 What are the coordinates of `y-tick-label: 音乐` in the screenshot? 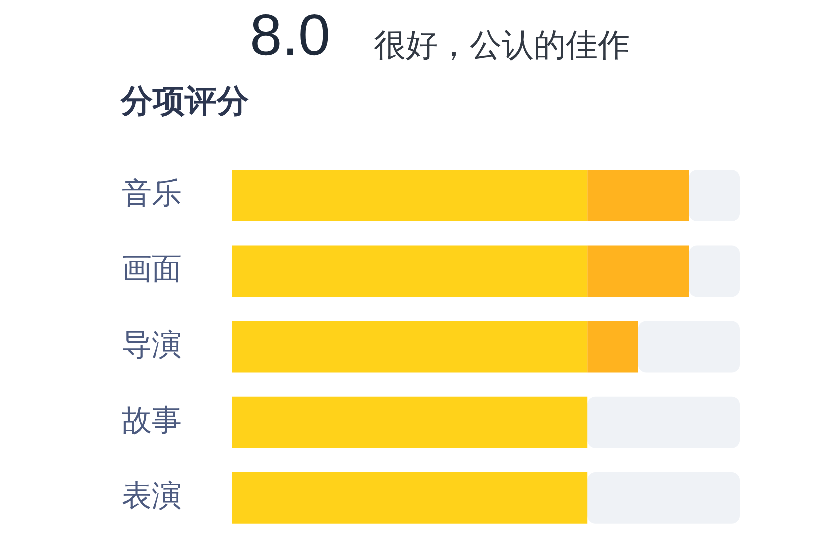 It's located at (152, 194).